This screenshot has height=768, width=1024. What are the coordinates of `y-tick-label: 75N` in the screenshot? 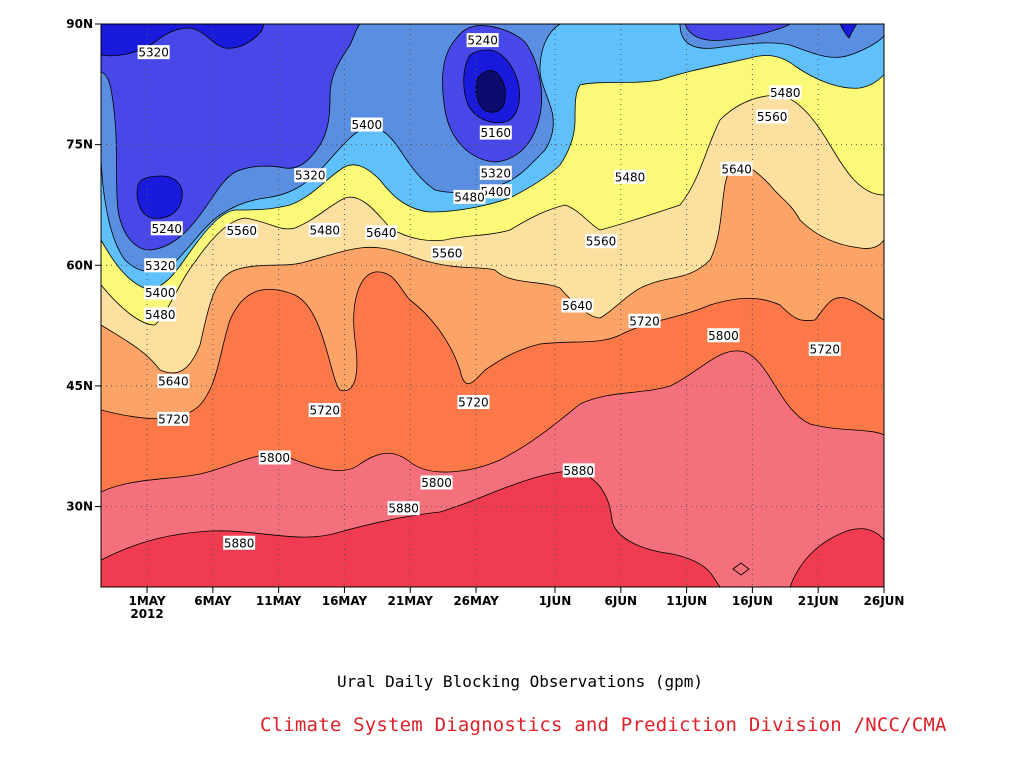 It's located at (79, 145).